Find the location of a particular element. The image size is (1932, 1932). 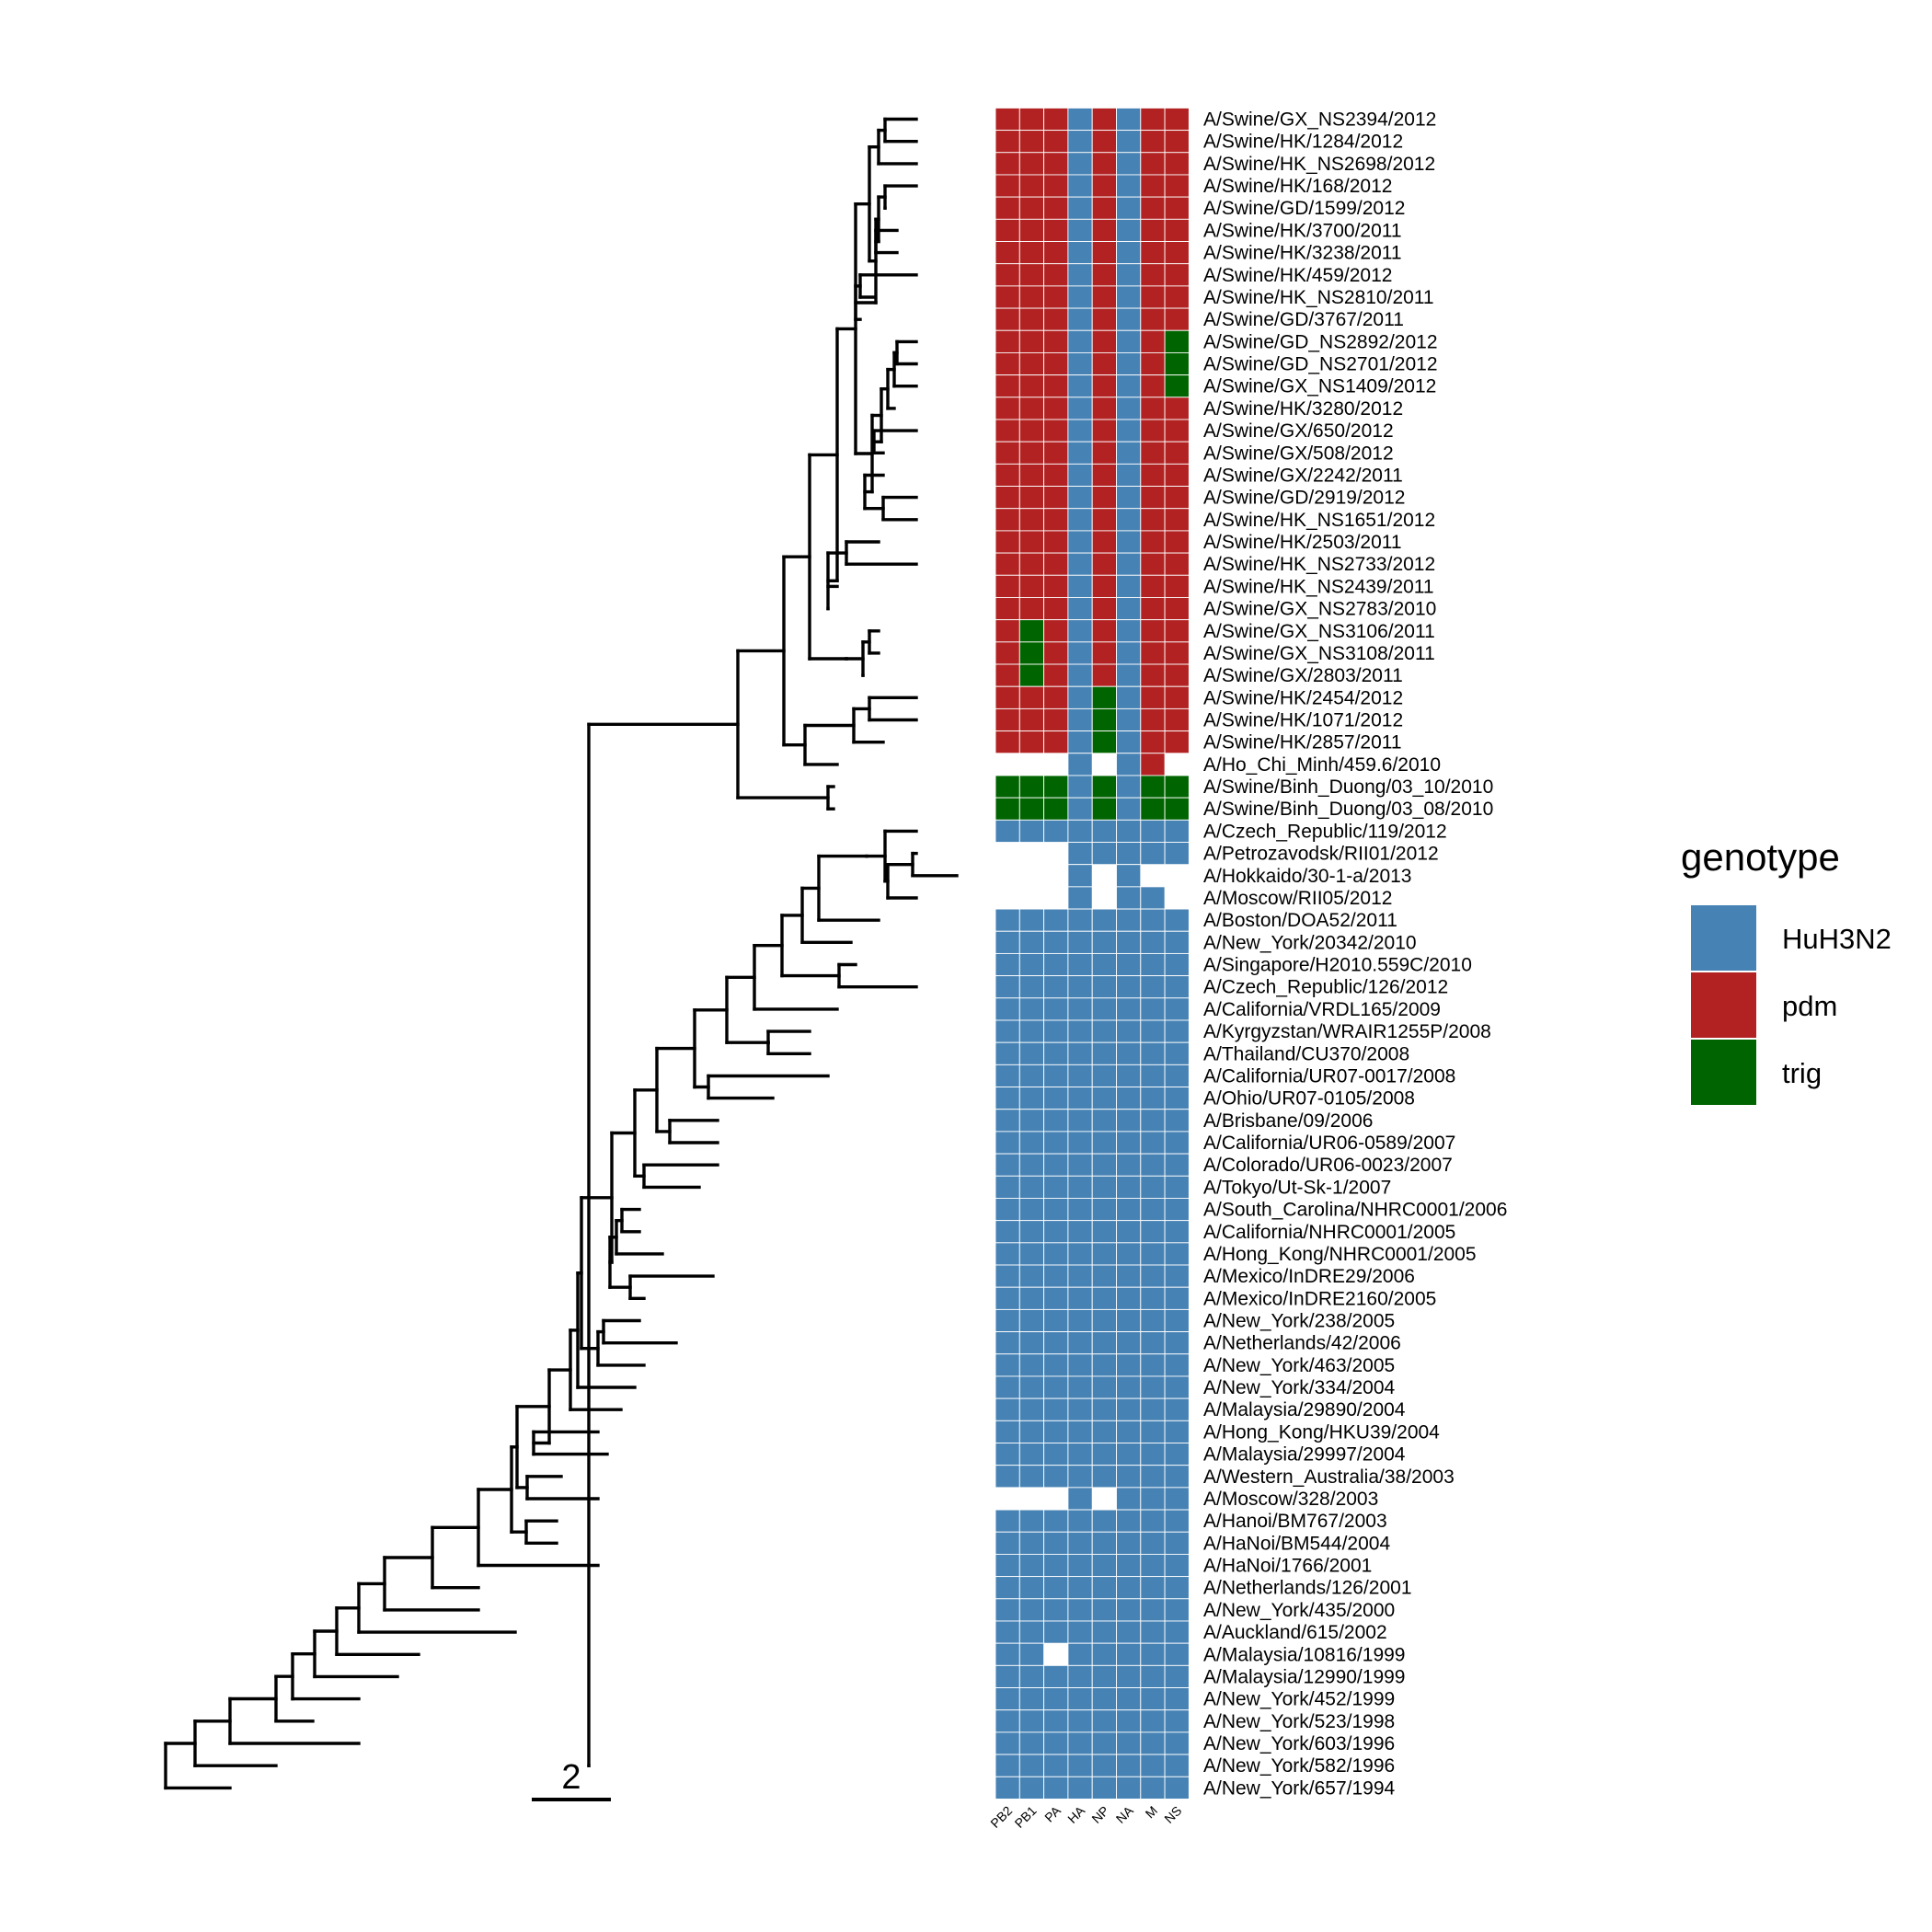

legend-swatch is located at coordinates (1723, 1005).